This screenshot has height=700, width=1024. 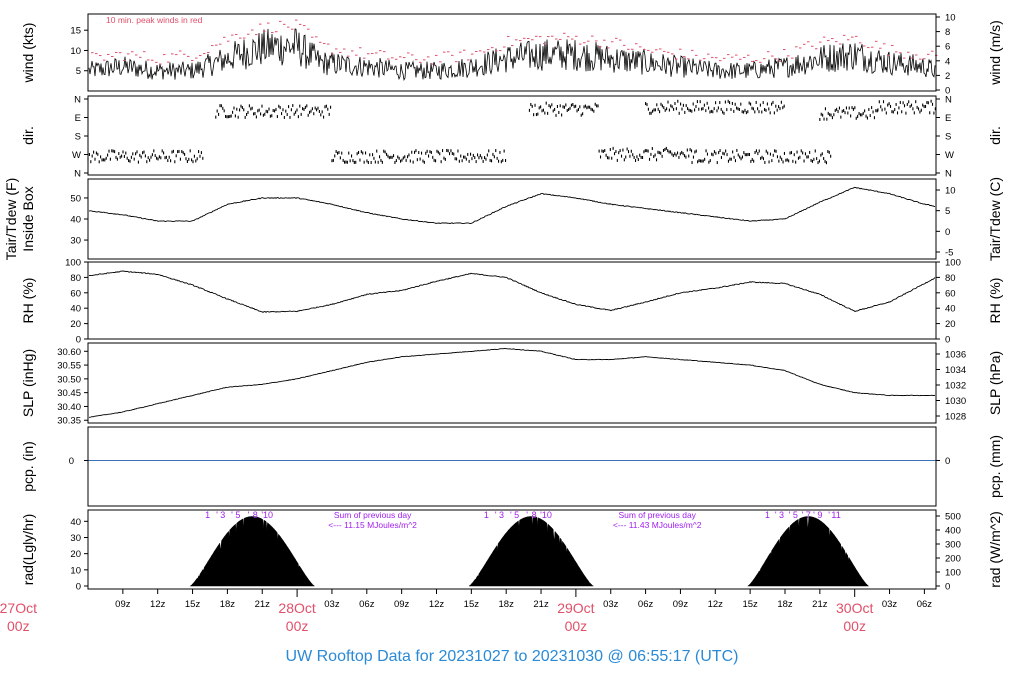 I want to click on direction-ytick-right-label: E, so click(x=948, y=118).